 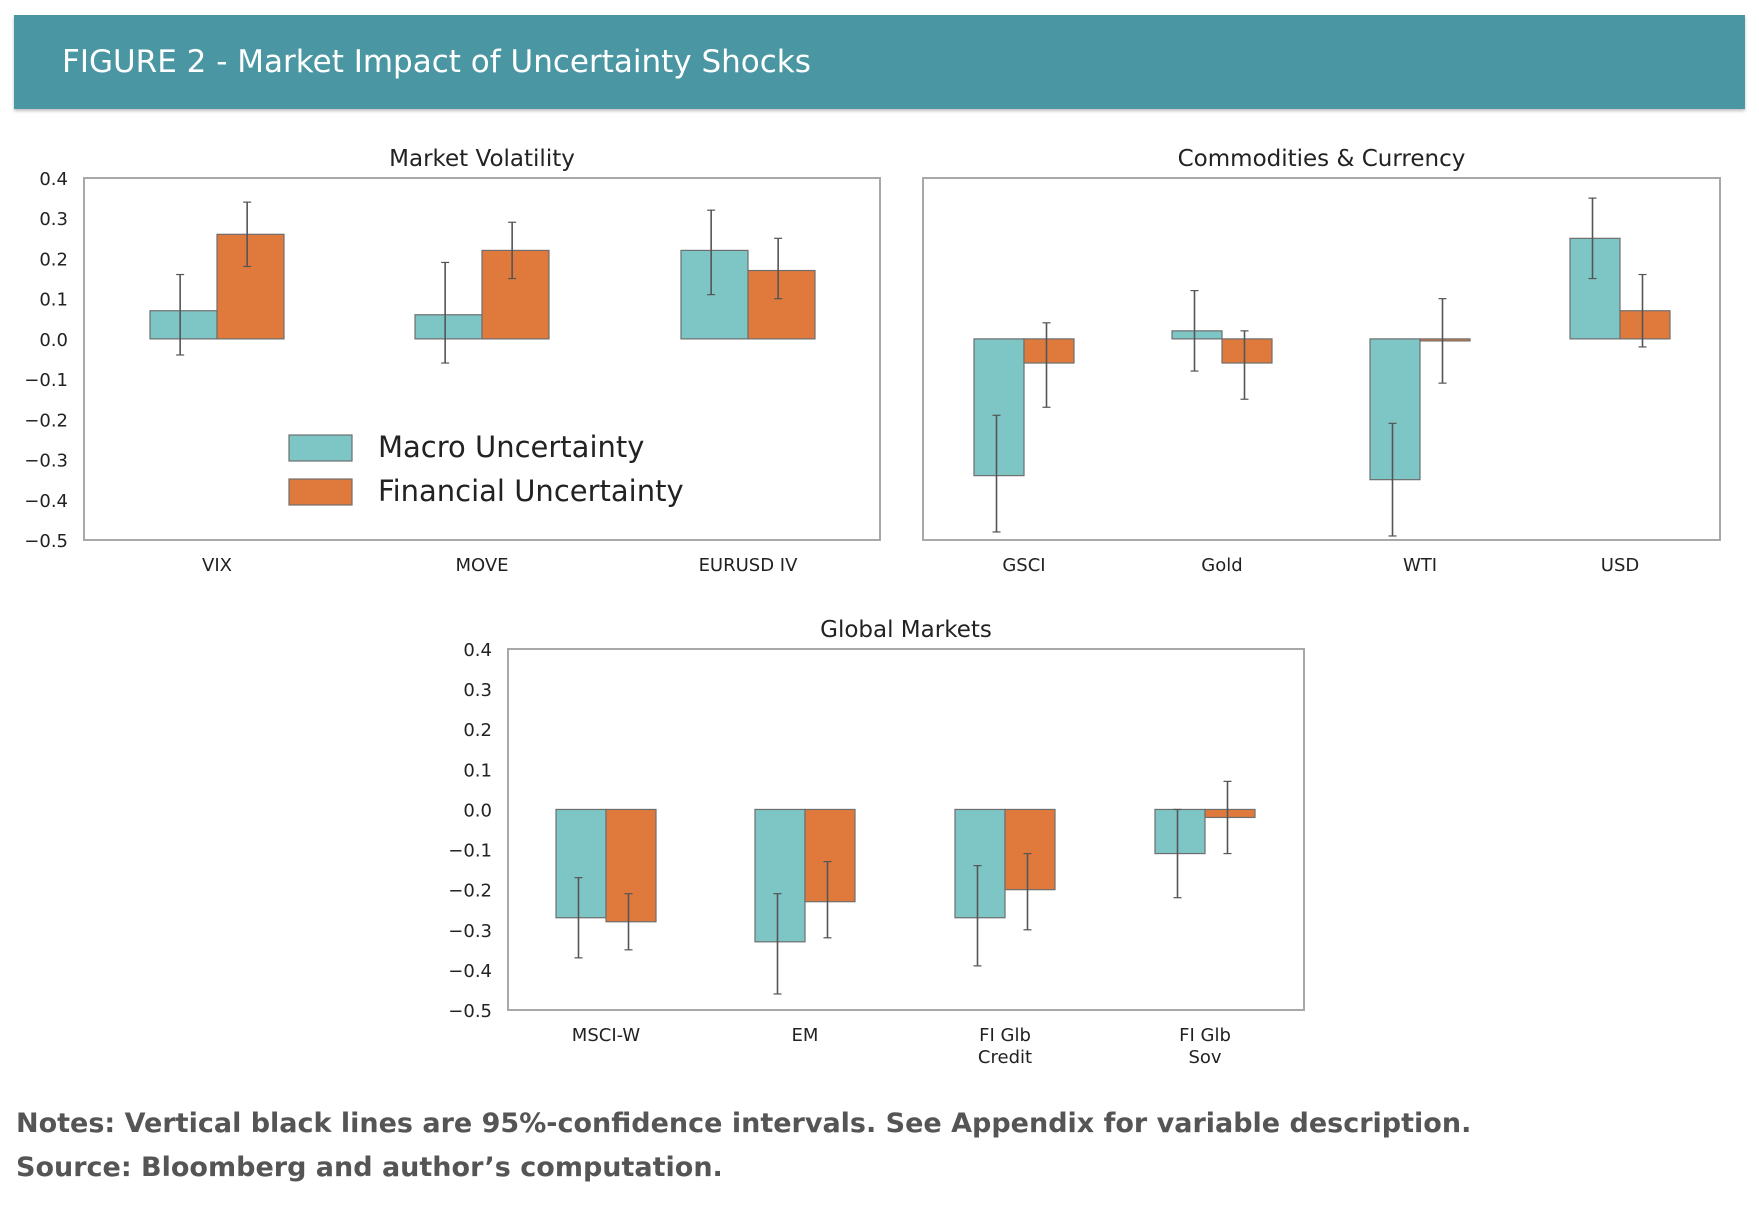 What do you see at coordinates (511, 447) in the screenshot?
I see `legend-label-0: Macro Uncertainty` at bounding box center [511, 447].